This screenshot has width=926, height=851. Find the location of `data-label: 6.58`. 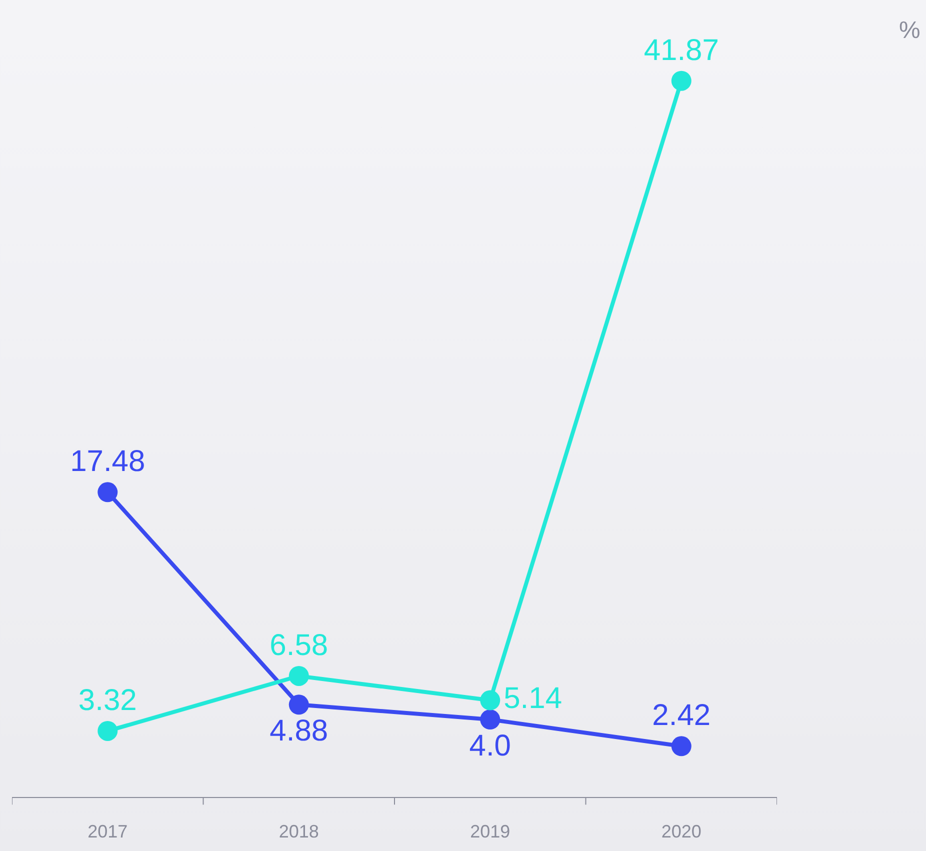

data-label: 6.58 is located at coordinates (299, 645).